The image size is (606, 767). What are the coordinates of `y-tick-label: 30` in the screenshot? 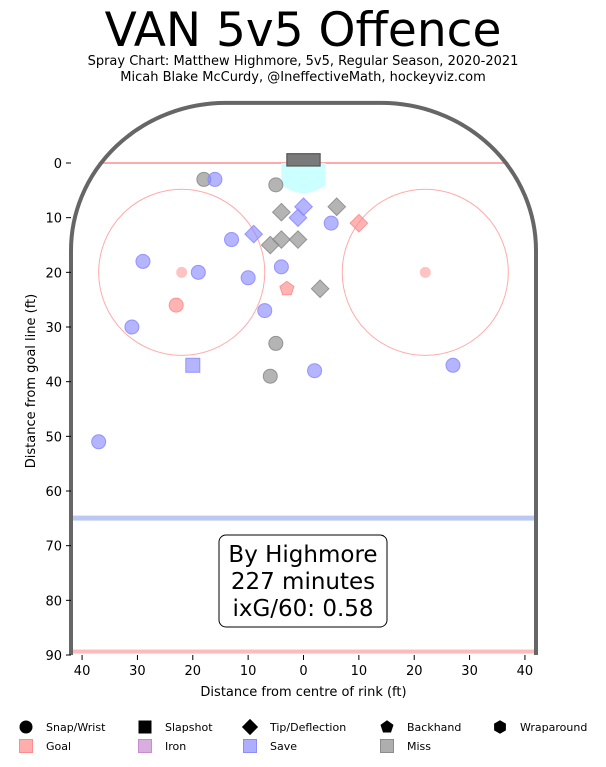 It's located at (53, 328).